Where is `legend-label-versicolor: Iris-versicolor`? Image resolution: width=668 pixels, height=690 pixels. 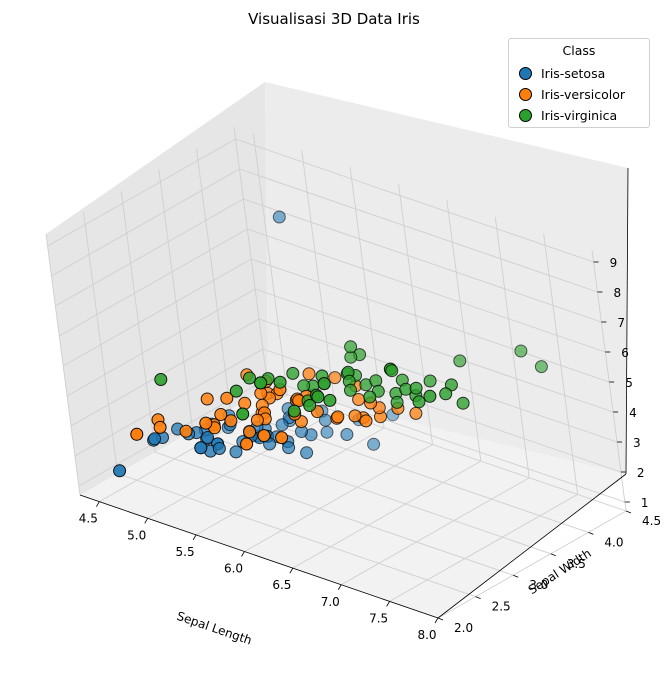 legend-label-versicolor: Iris-versicolor is located at coordinates (583, 94).